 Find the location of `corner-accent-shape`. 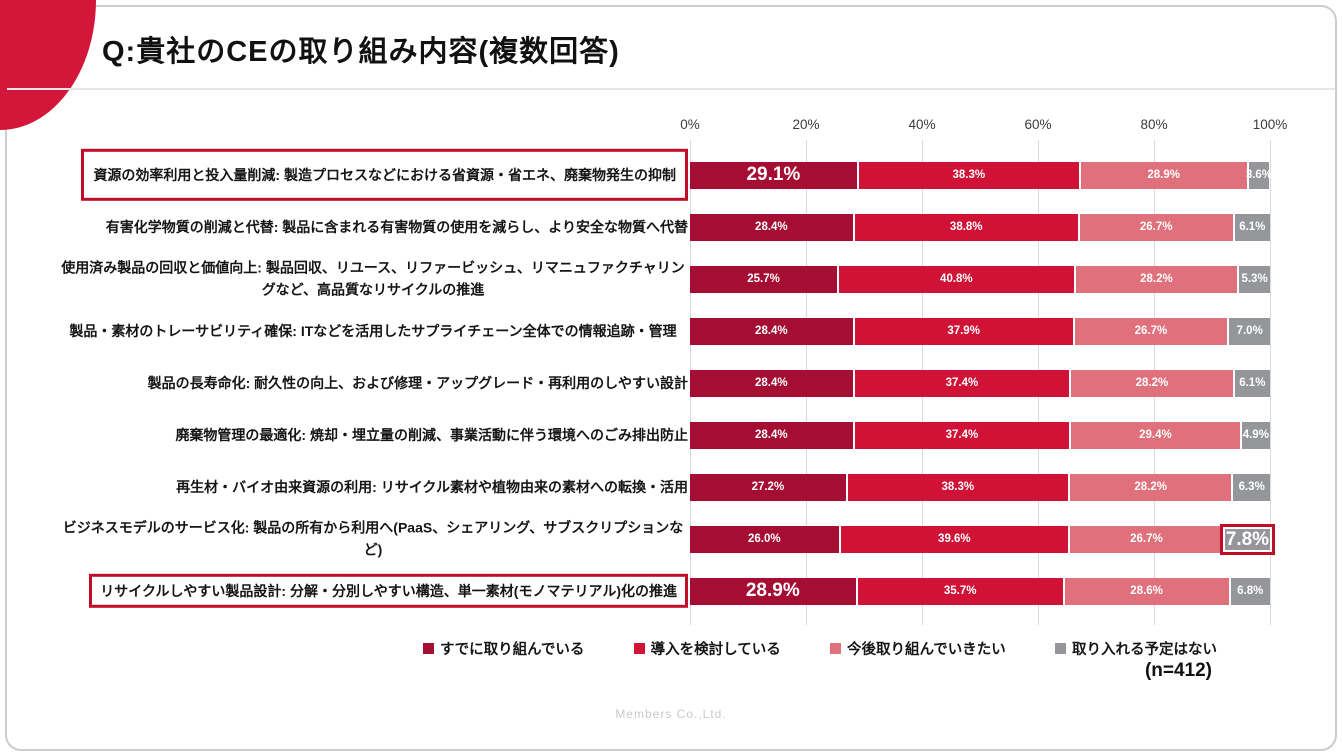

corner-accent-shape is located at coordinates (48, 65).